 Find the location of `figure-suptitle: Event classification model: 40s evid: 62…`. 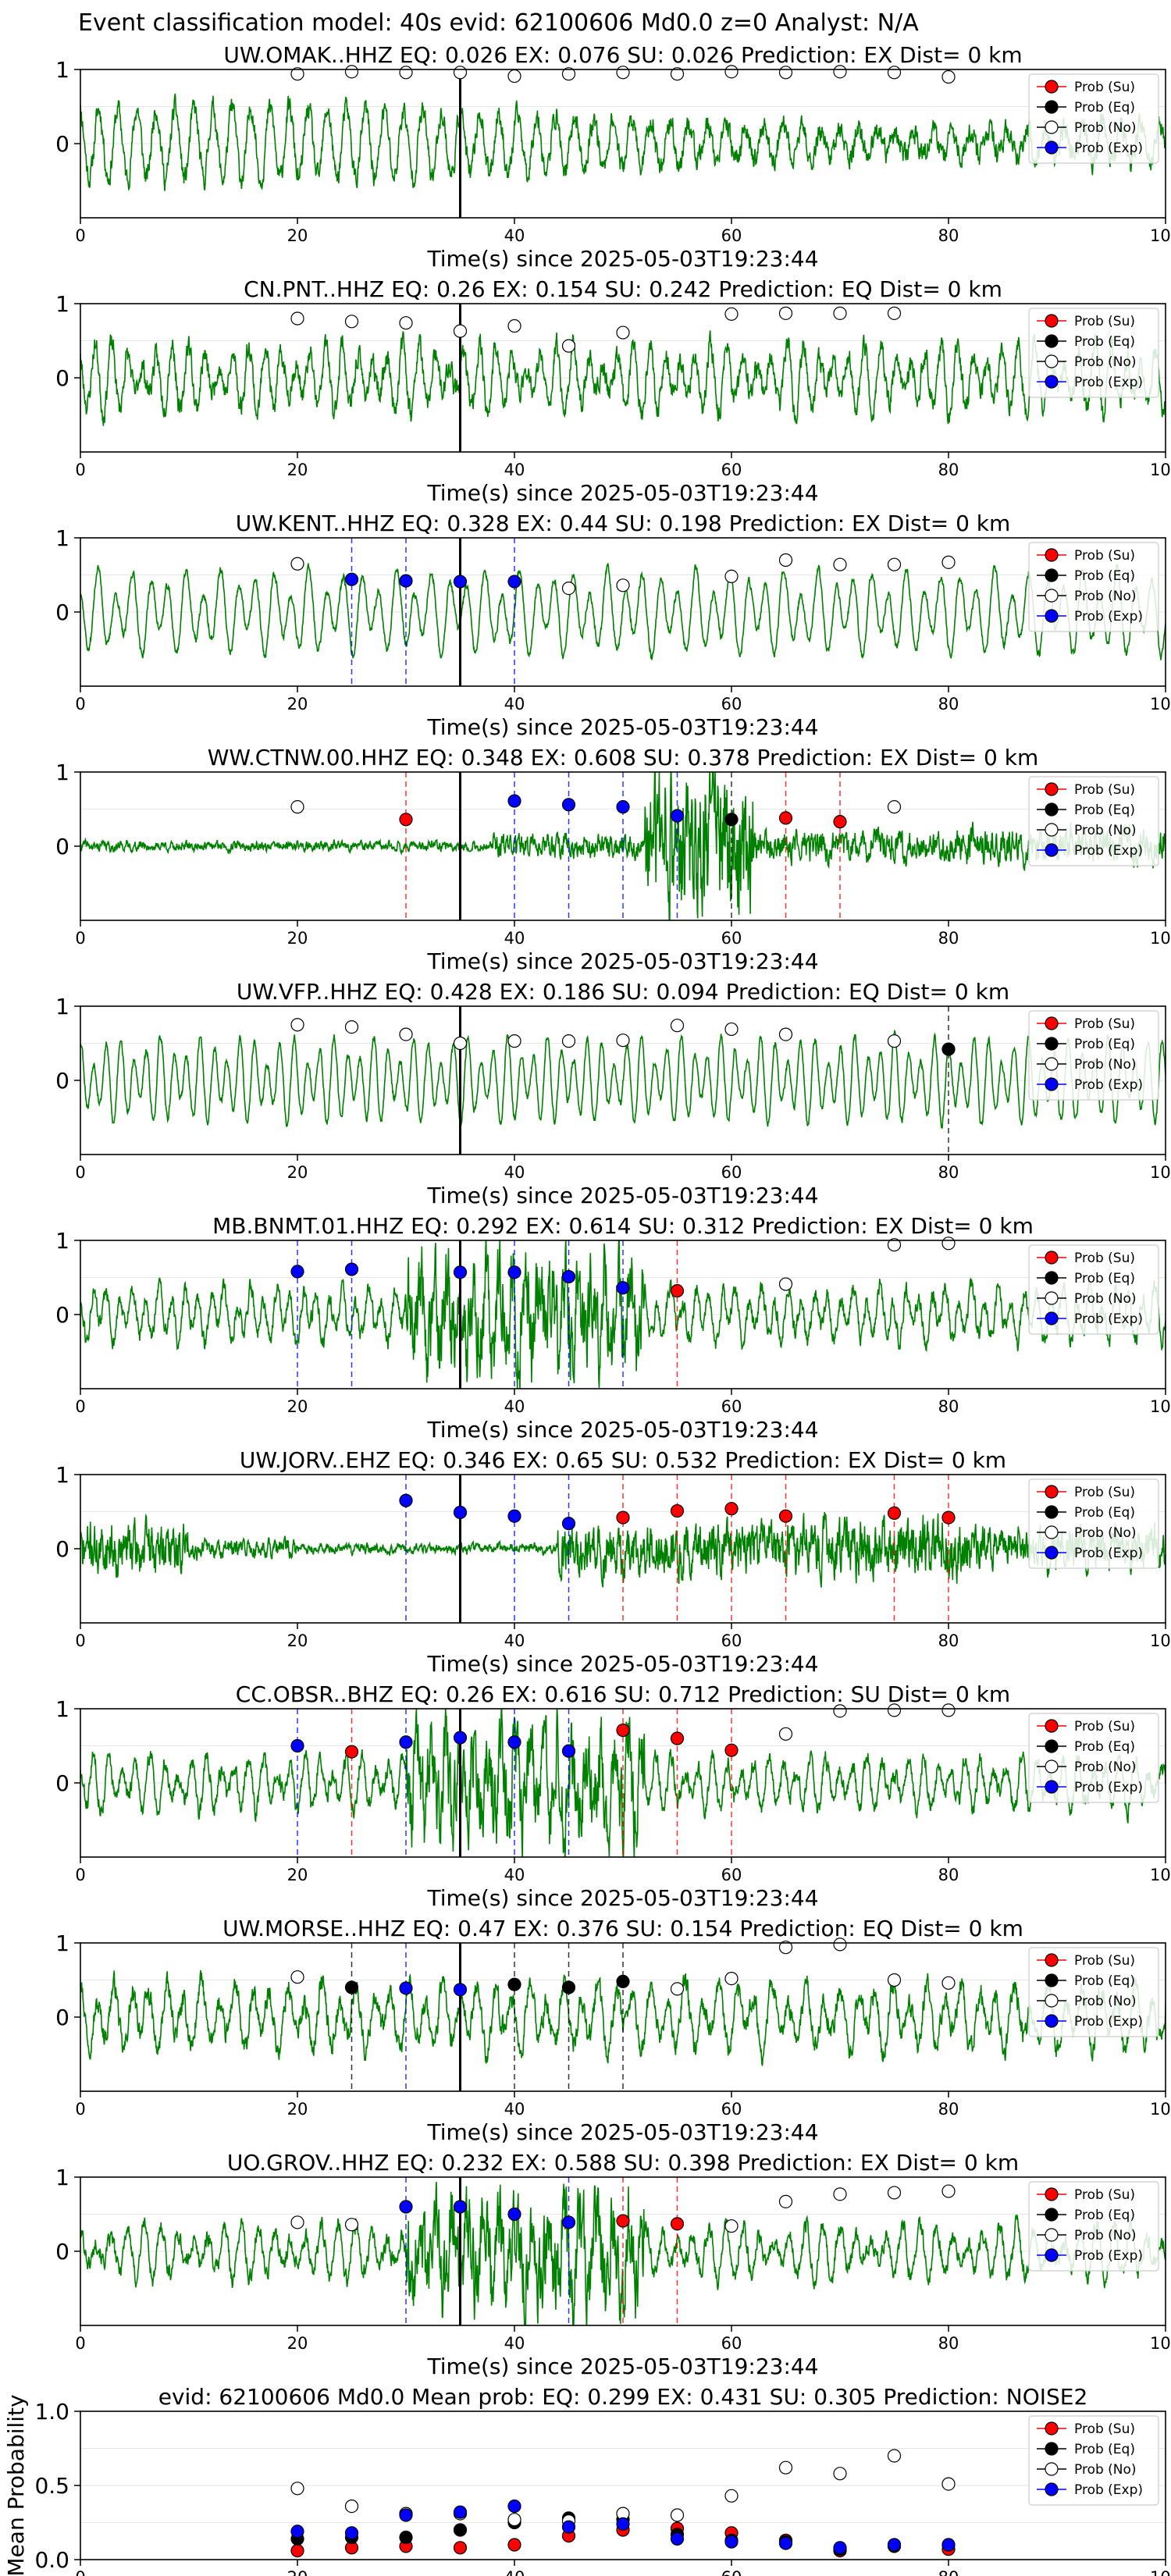

figure-suptitle: Event classification model: 40s evid: 62… is located at coordinates (498, 23).